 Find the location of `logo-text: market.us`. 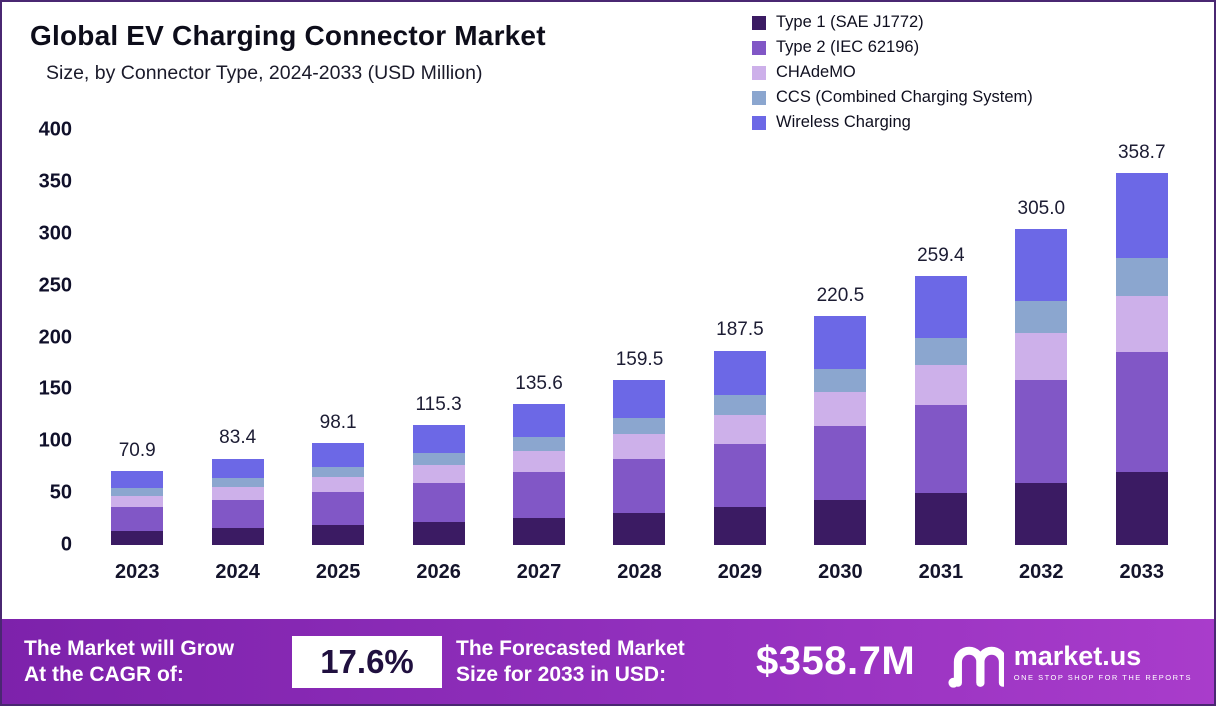

logo-text: market.us is located at coordinates (1077, 655).